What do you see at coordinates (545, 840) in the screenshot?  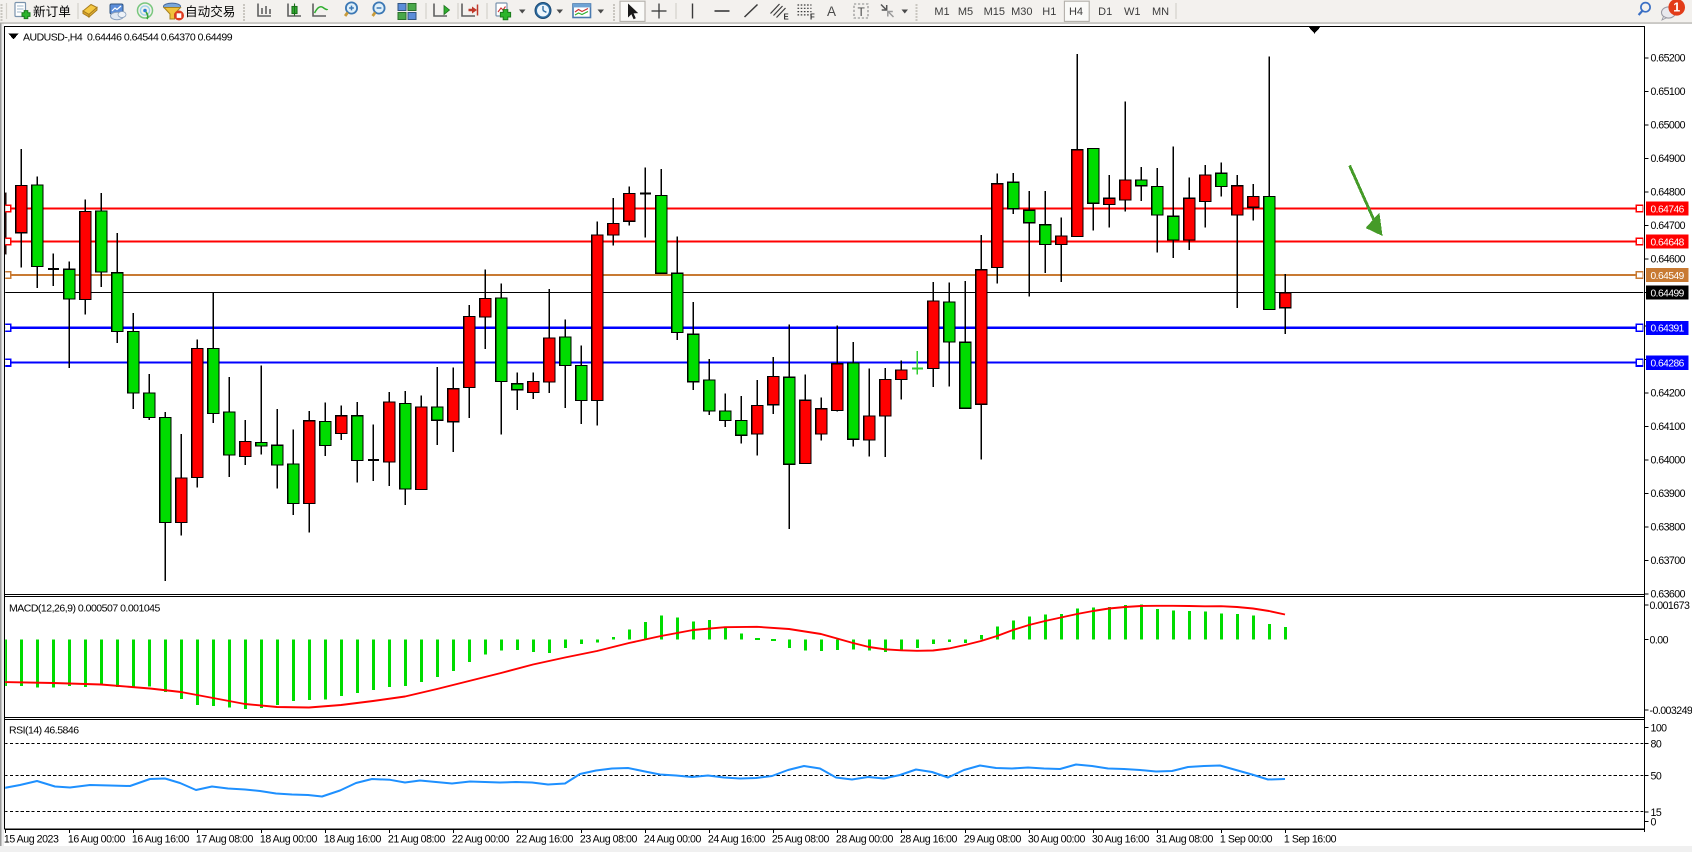 I see `svg-text: 22 Aug 16:00` at bounding box center [545, 840].